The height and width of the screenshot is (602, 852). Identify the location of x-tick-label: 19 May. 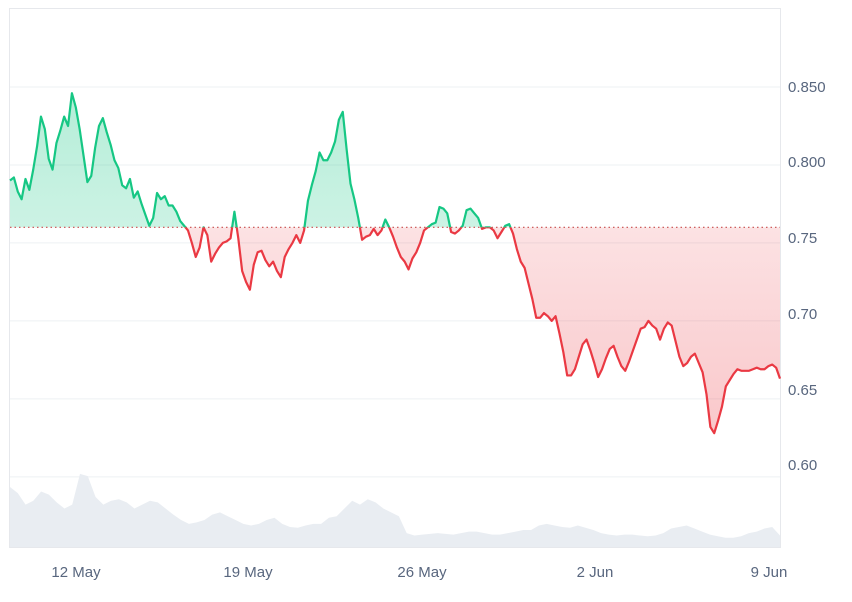
(248, 572).